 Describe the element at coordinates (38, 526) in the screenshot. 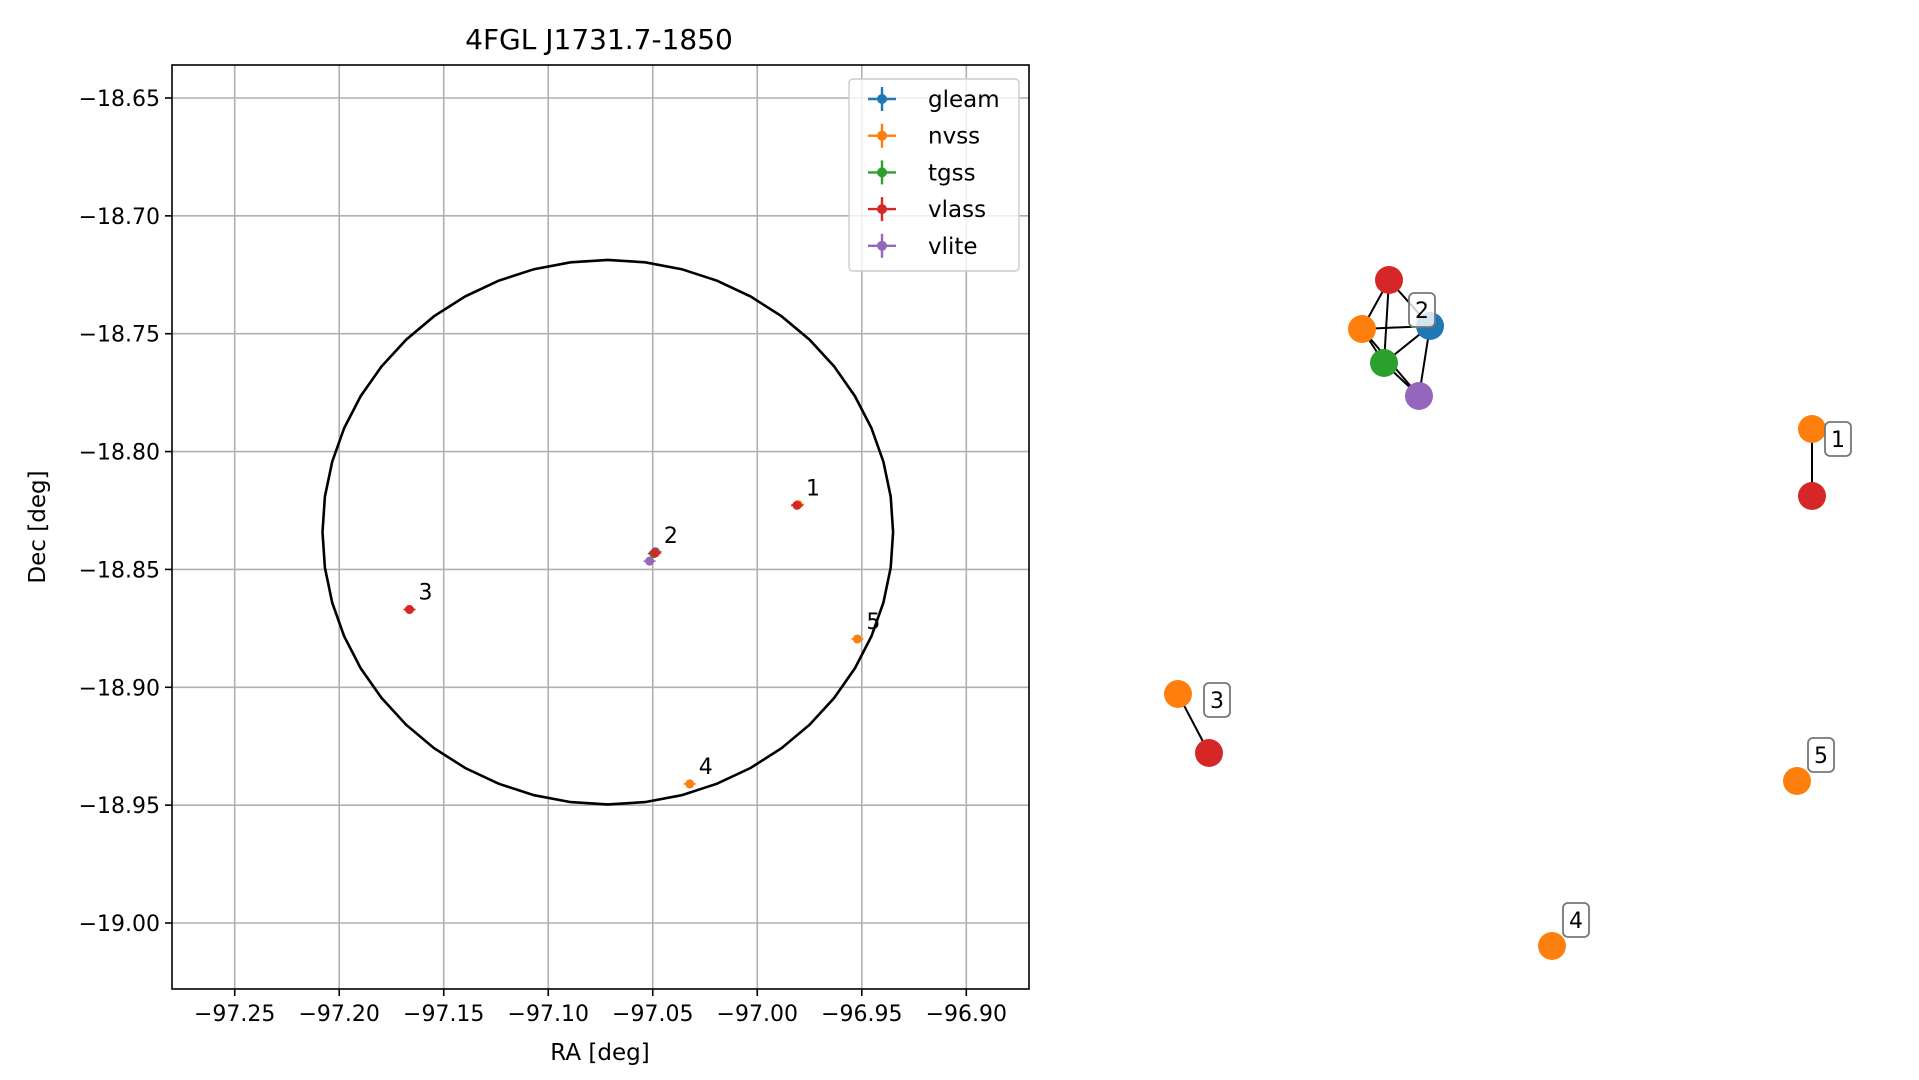

I see `y-axis-label: Dec [deg]` at that location.